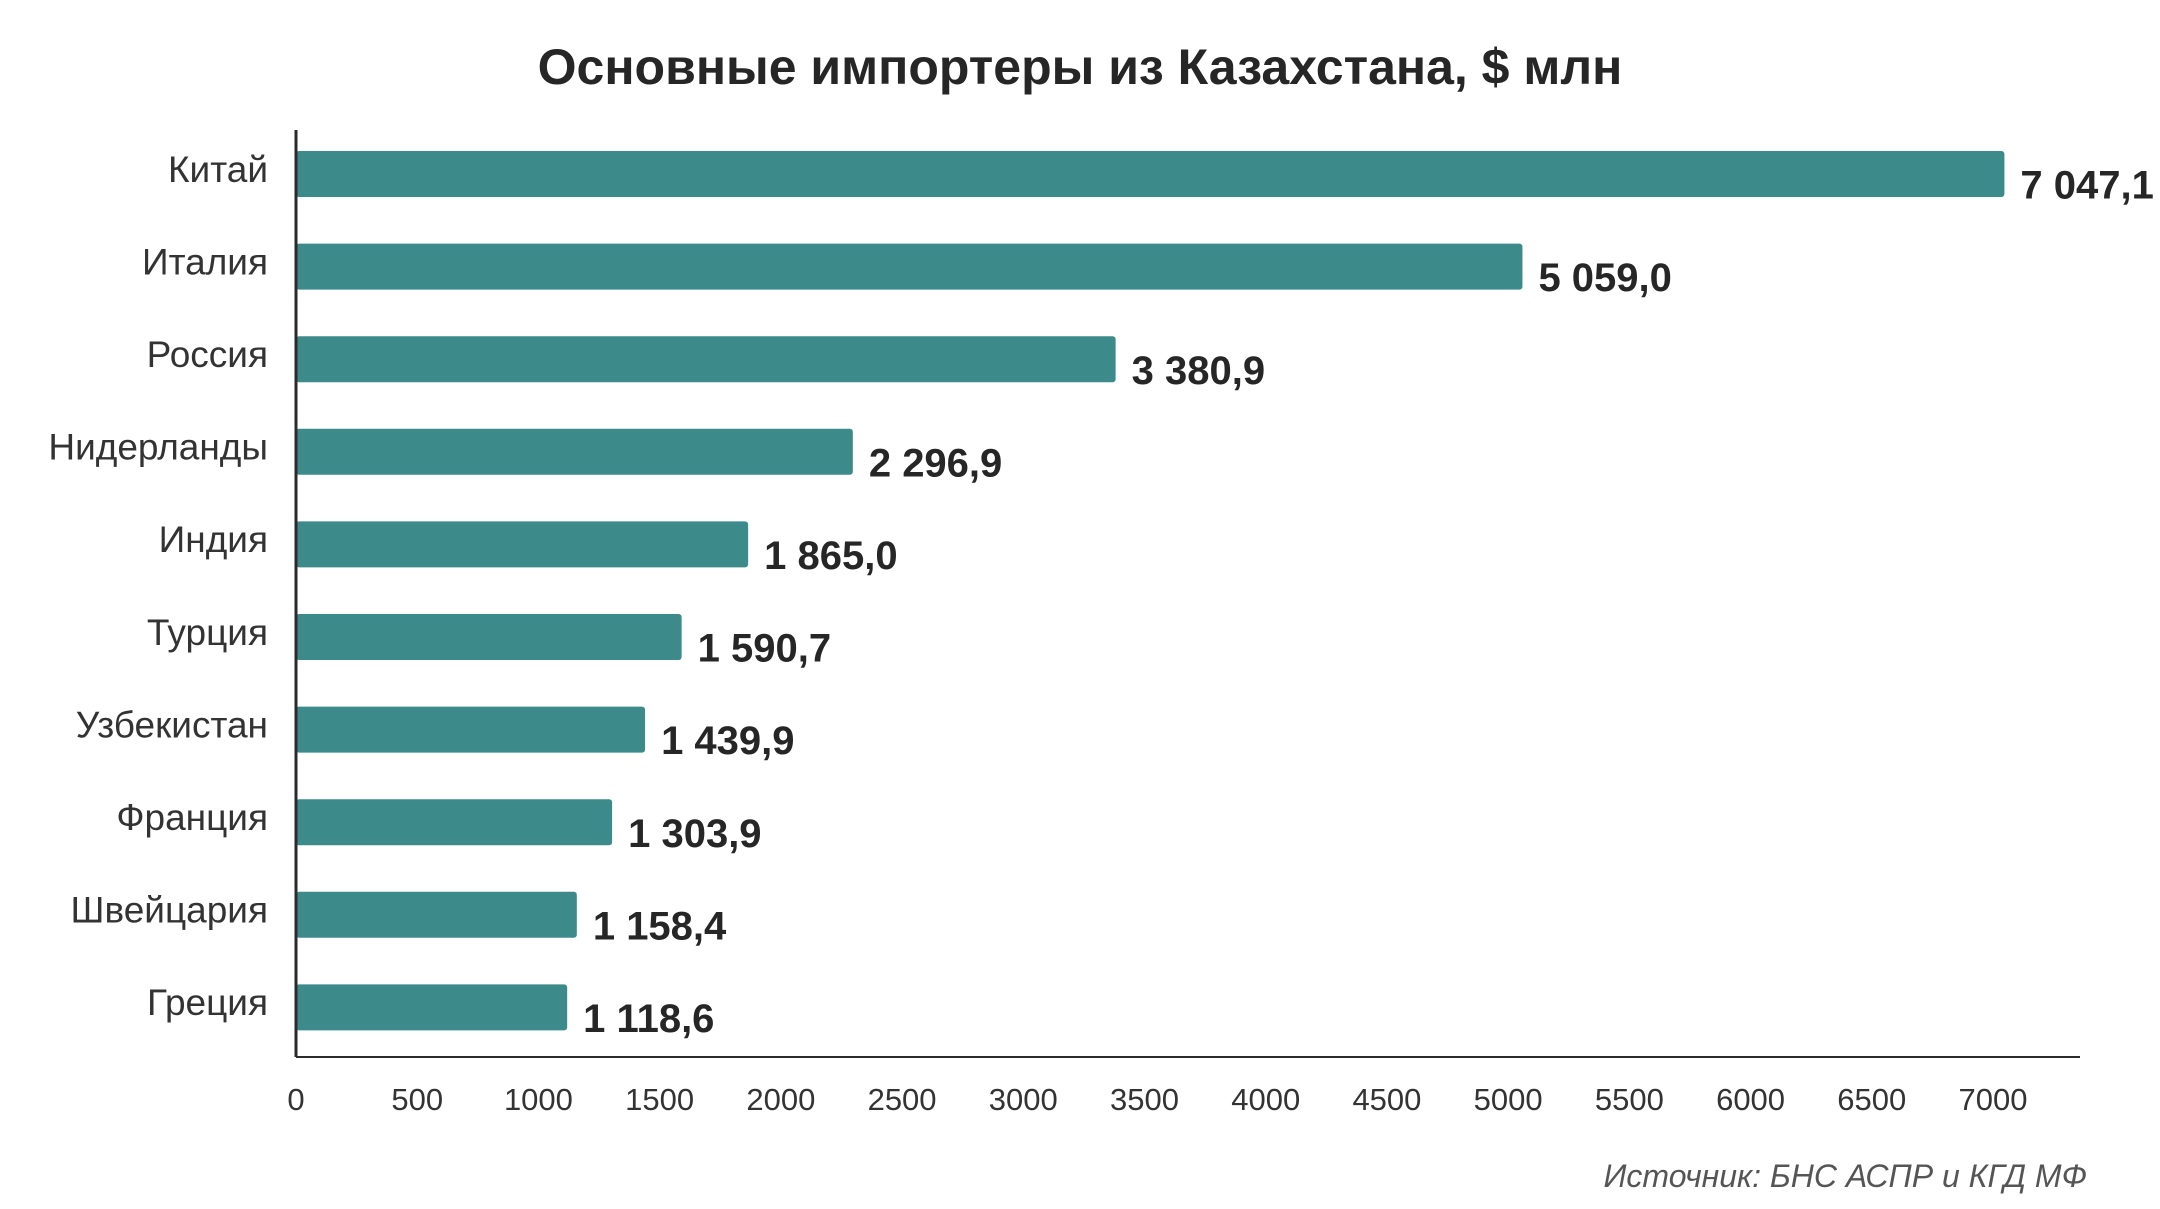 Image resolution: width=2160 pixels, height=1209 pixels. What do you see at coordinates (1845, 1176) in the screenshot?
I see `source-note: Источник: БНС АСПР и КГД МФ` at bounding box center [1845, 1176].